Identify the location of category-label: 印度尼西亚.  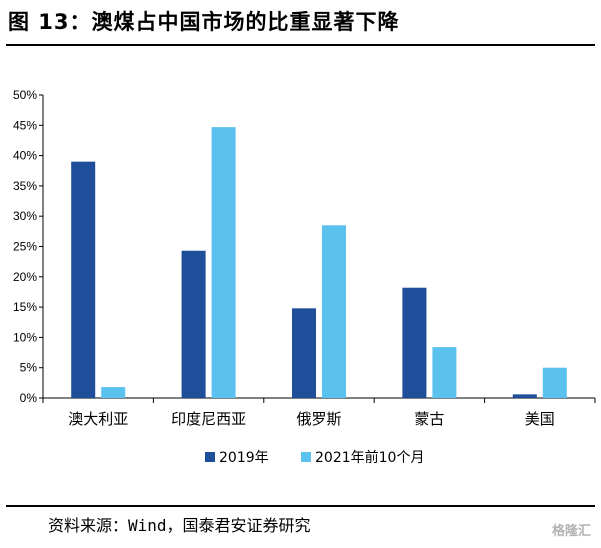
(208, 419).